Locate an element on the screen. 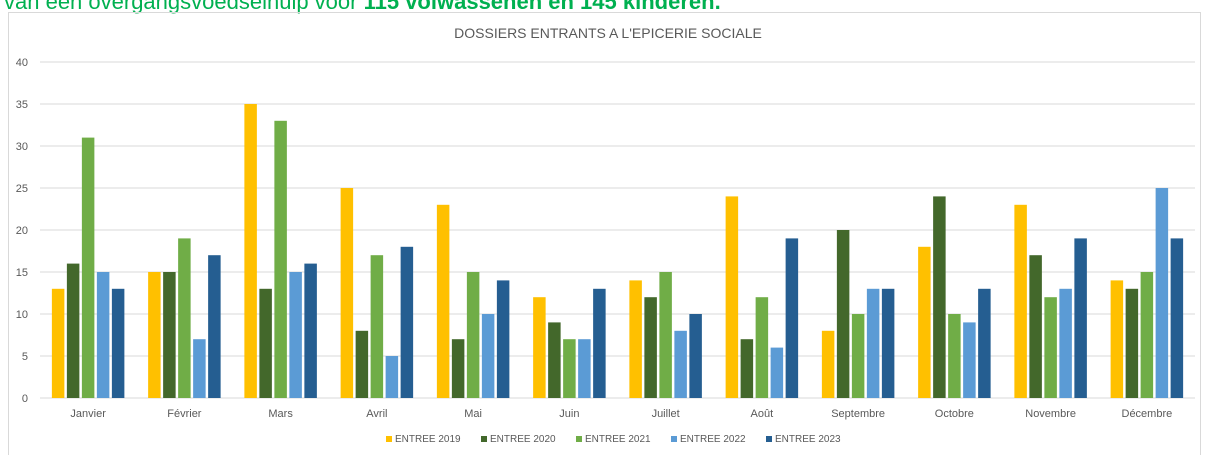  y-tick-label: 40 is located at coordinates (22, 63).